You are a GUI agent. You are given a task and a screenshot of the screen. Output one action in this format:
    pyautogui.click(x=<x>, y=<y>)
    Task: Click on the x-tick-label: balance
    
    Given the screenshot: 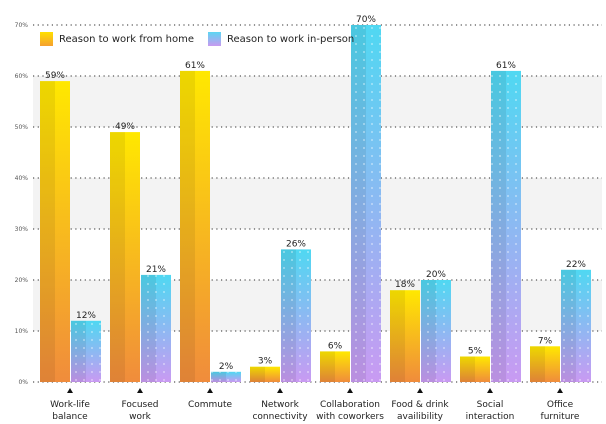 What is the action you would take?
    pyautogui.click(x=70, y=417)
    